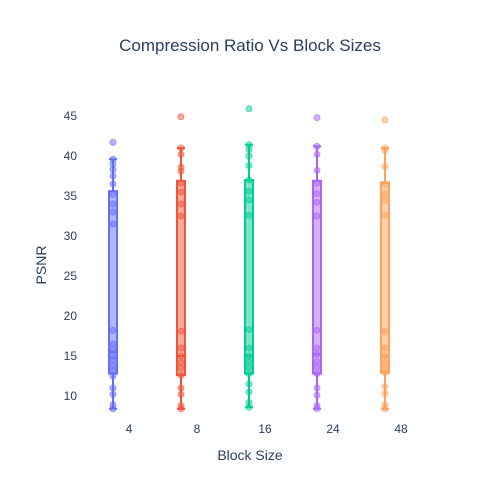 This screenshot has height=500, width=500. Describe the element at coordinates (333, 429) in the screenshot. I see `x-tick-label: 24` at that location.